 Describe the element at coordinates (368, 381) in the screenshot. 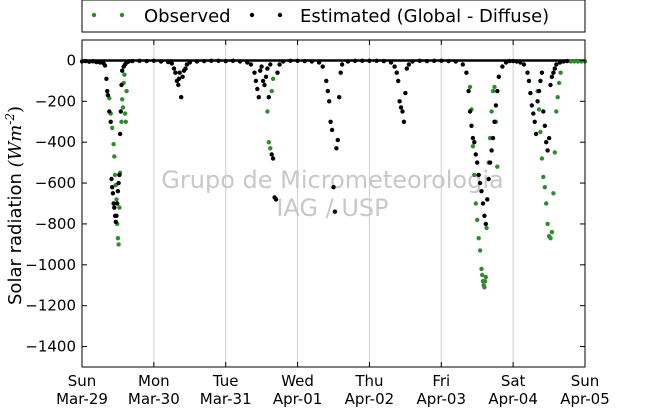

I see `x-tick-day-label: Thu` at that location.